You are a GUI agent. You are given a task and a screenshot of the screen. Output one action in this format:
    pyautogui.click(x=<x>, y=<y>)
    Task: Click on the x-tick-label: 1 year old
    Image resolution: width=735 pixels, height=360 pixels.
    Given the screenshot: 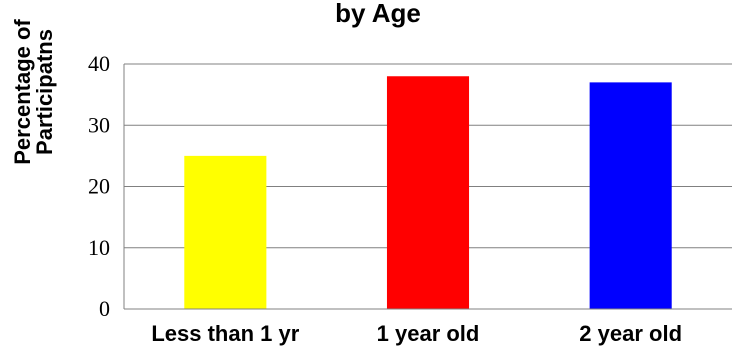 What is the action you would take?
    pyautogui.click(x=428, y=333)
    